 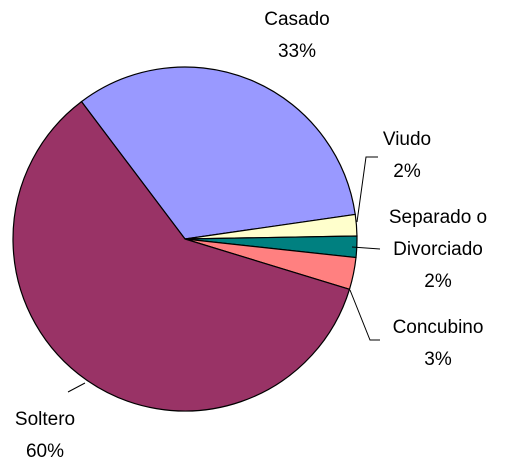 I want to click on value-label: 33%, so click(x=297, y=51).